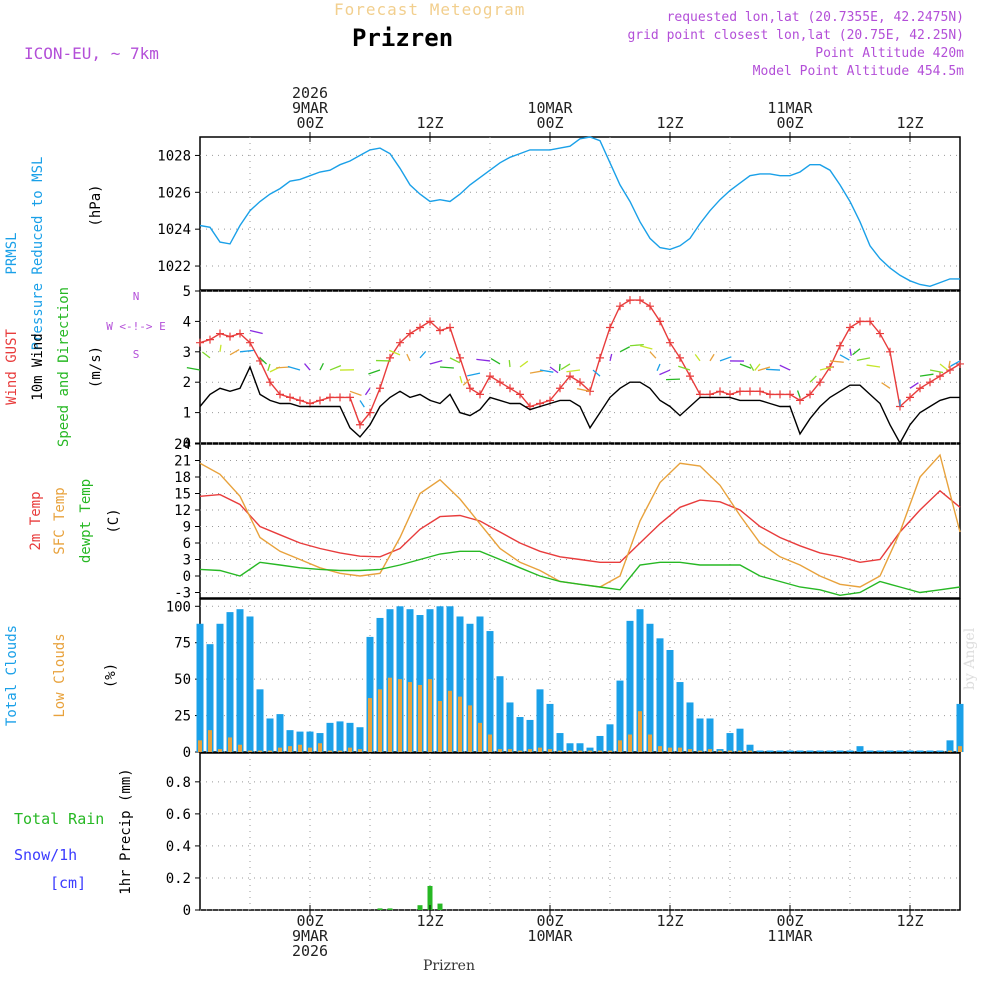 The width and height of the screenshot is (1000, 1000). I want to click on compass-we: W <-!-> E, so click(136, 326).